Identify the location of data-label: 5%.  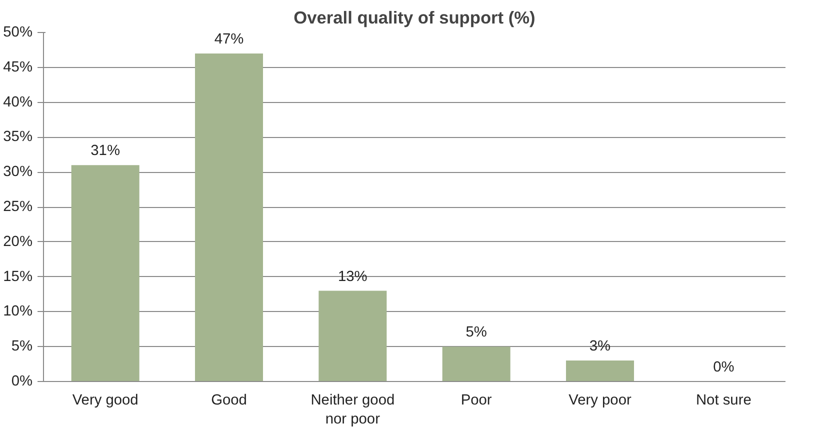
(476, 332).